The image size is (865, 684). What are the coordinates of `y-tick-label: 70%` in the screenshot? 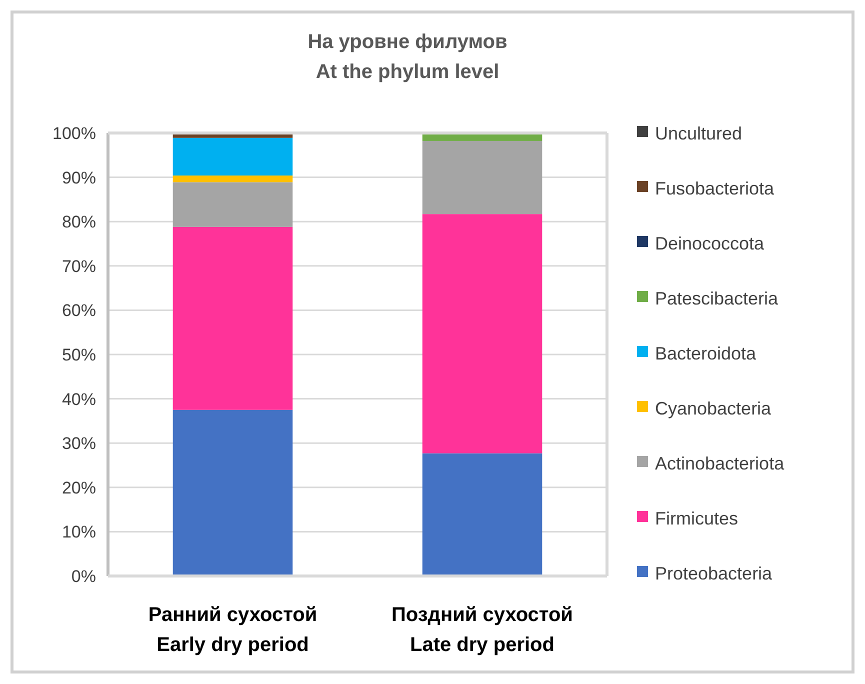 It's located at (79, 266).